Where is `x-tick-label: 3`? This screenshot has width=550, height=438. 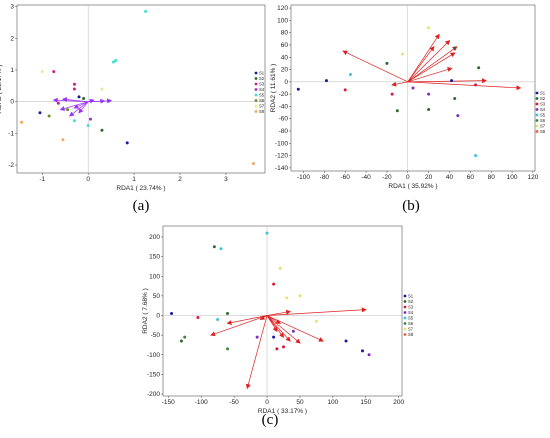 x-tick-label: 3 is located at coordinates (226, 179).